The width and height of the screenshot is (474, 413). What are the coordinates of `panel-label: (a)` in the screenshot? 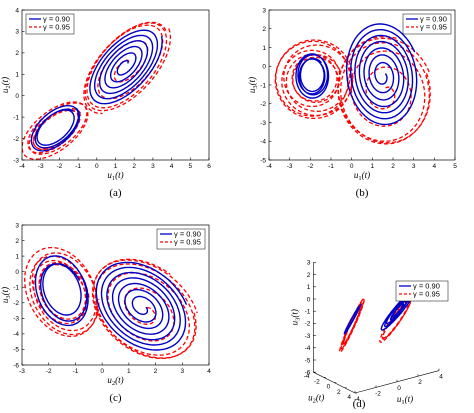 It's located at (115, 193).